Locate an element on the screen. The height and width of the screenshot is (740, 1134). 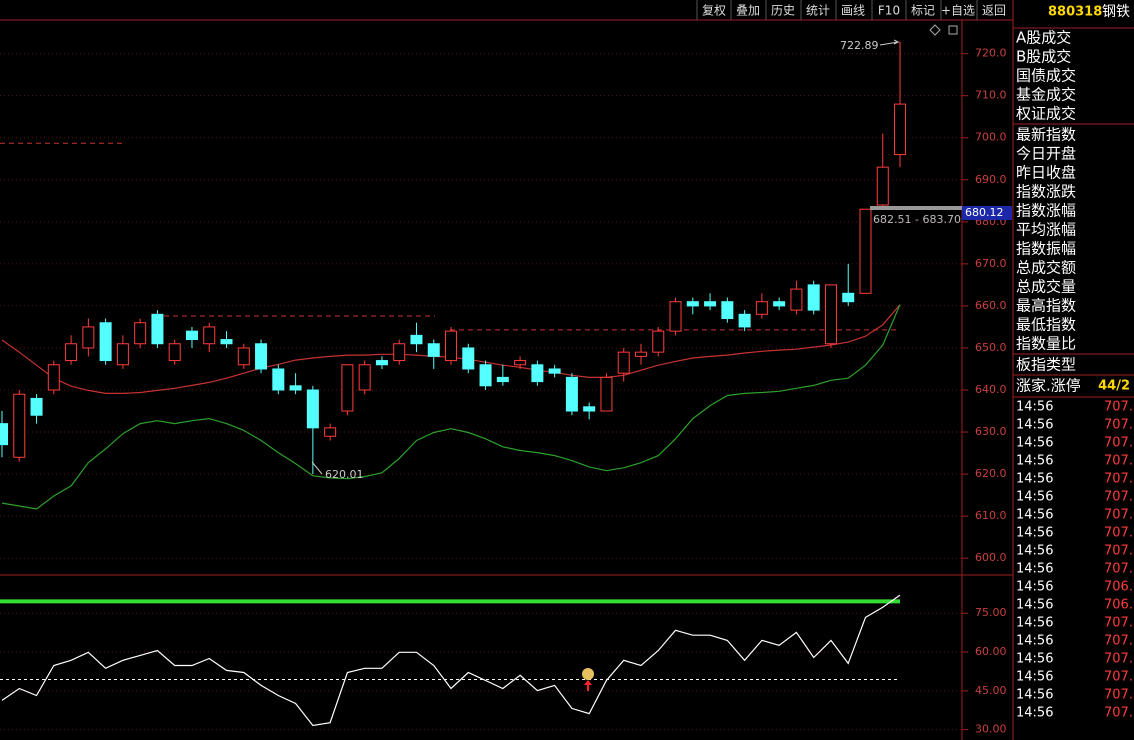
field-label: 昨日收盘 is located at coordinates (1046, 173).